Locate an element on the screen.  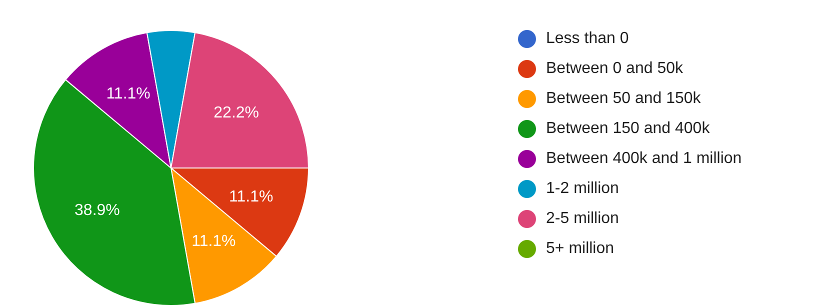
legend-label: 1-2 million is located at coordinates (582, 189).